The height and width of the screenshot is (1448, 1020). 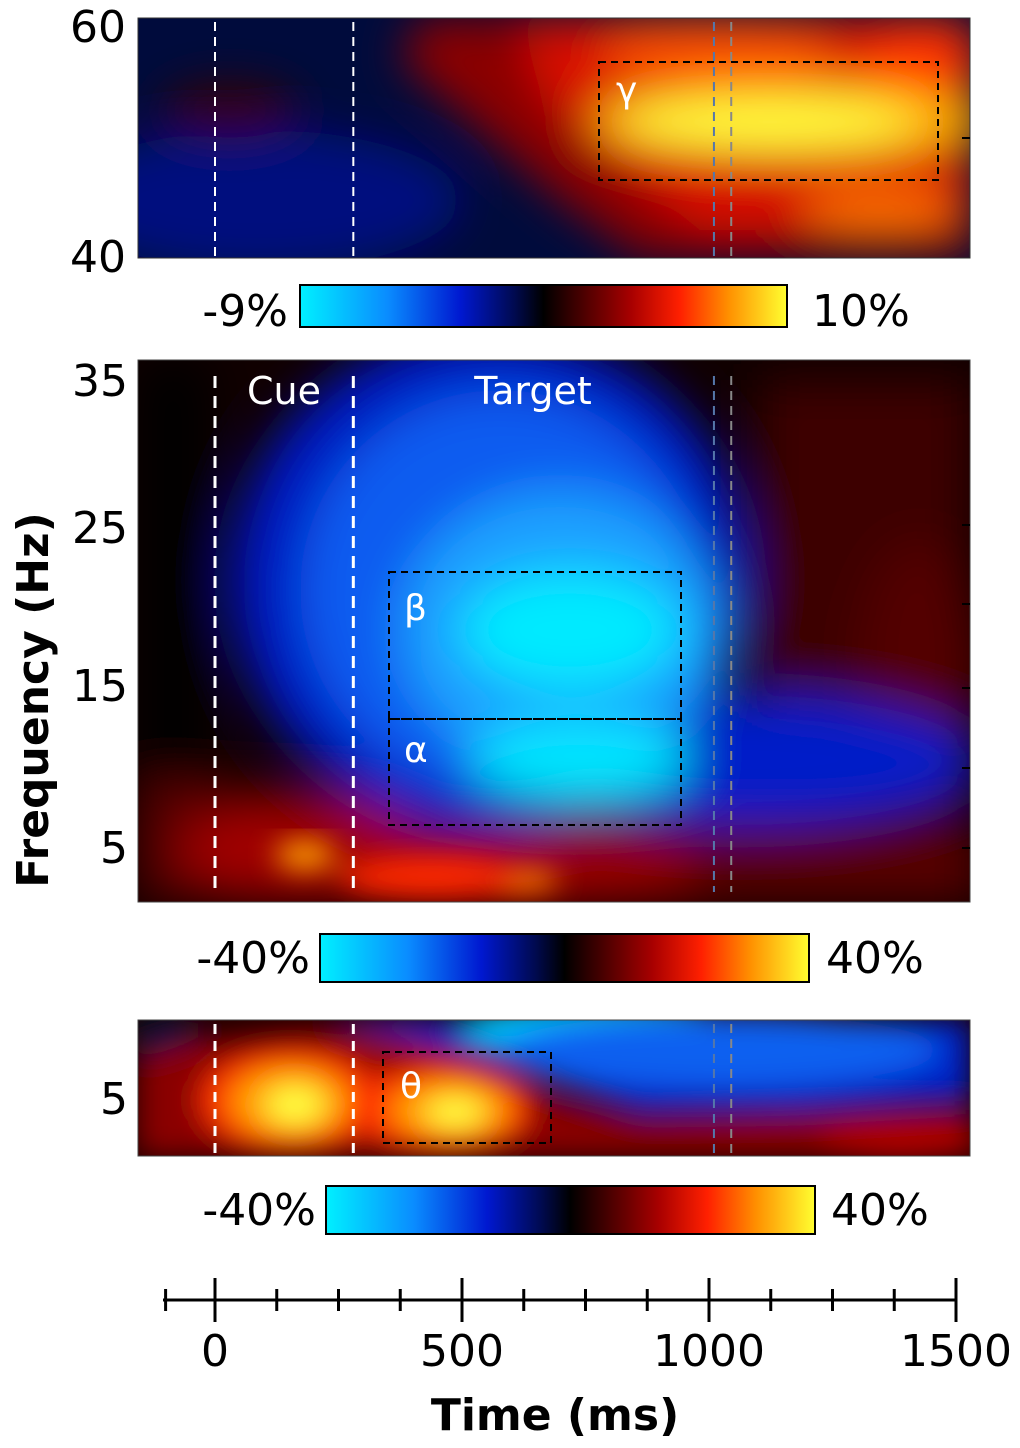 What do you see at coordinates (462, 1351) in the screenshot?
I see `time-tick-label-500: 500` at bounding box center [462, 1351].